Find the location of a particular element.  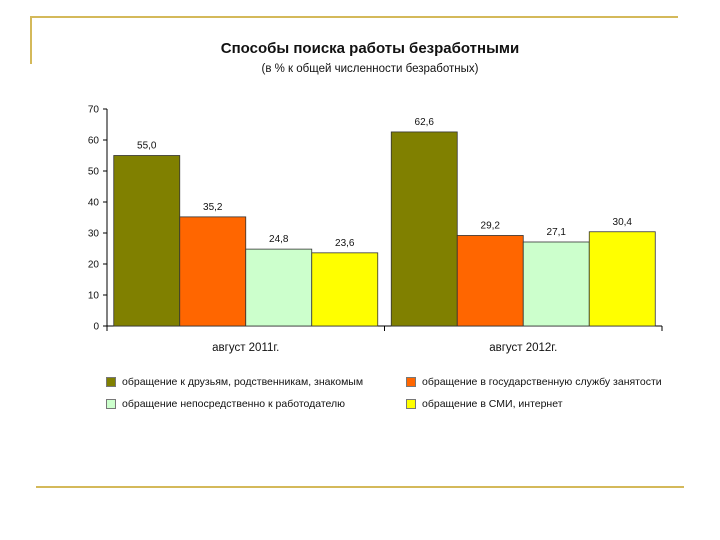

bar-data-label: 24,8 is located at coordinates (279, 239).